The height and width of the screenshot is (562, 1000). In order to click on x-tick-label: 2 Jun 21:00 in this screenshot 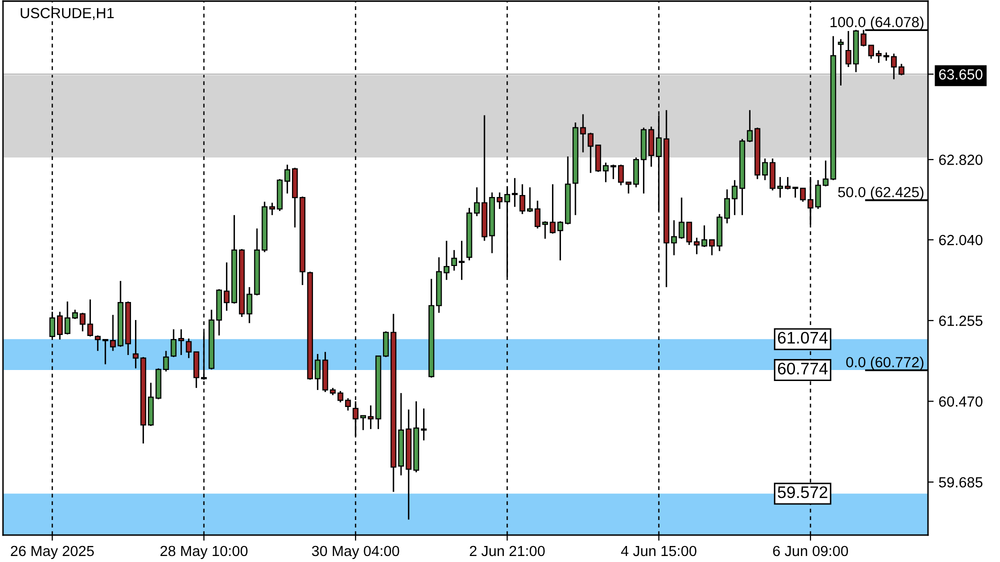, I will do `click(507, 551)`.